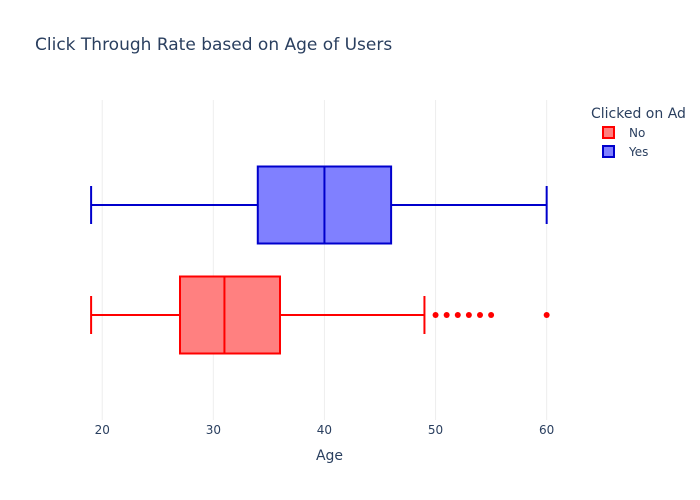  What do you see at coordinates (608, 132) in the screenshot?
I see `legend-swatch-no` at bounding box center [608, 132].